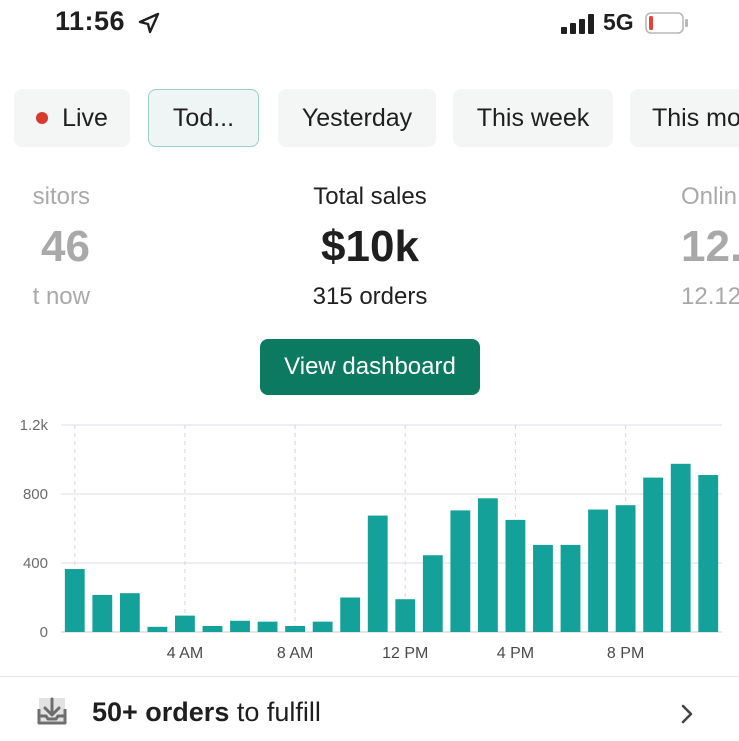  Describe the element at coordinates (161, 712) in the screenshot. I see `fulfill-count: 50+ orders` at that location.